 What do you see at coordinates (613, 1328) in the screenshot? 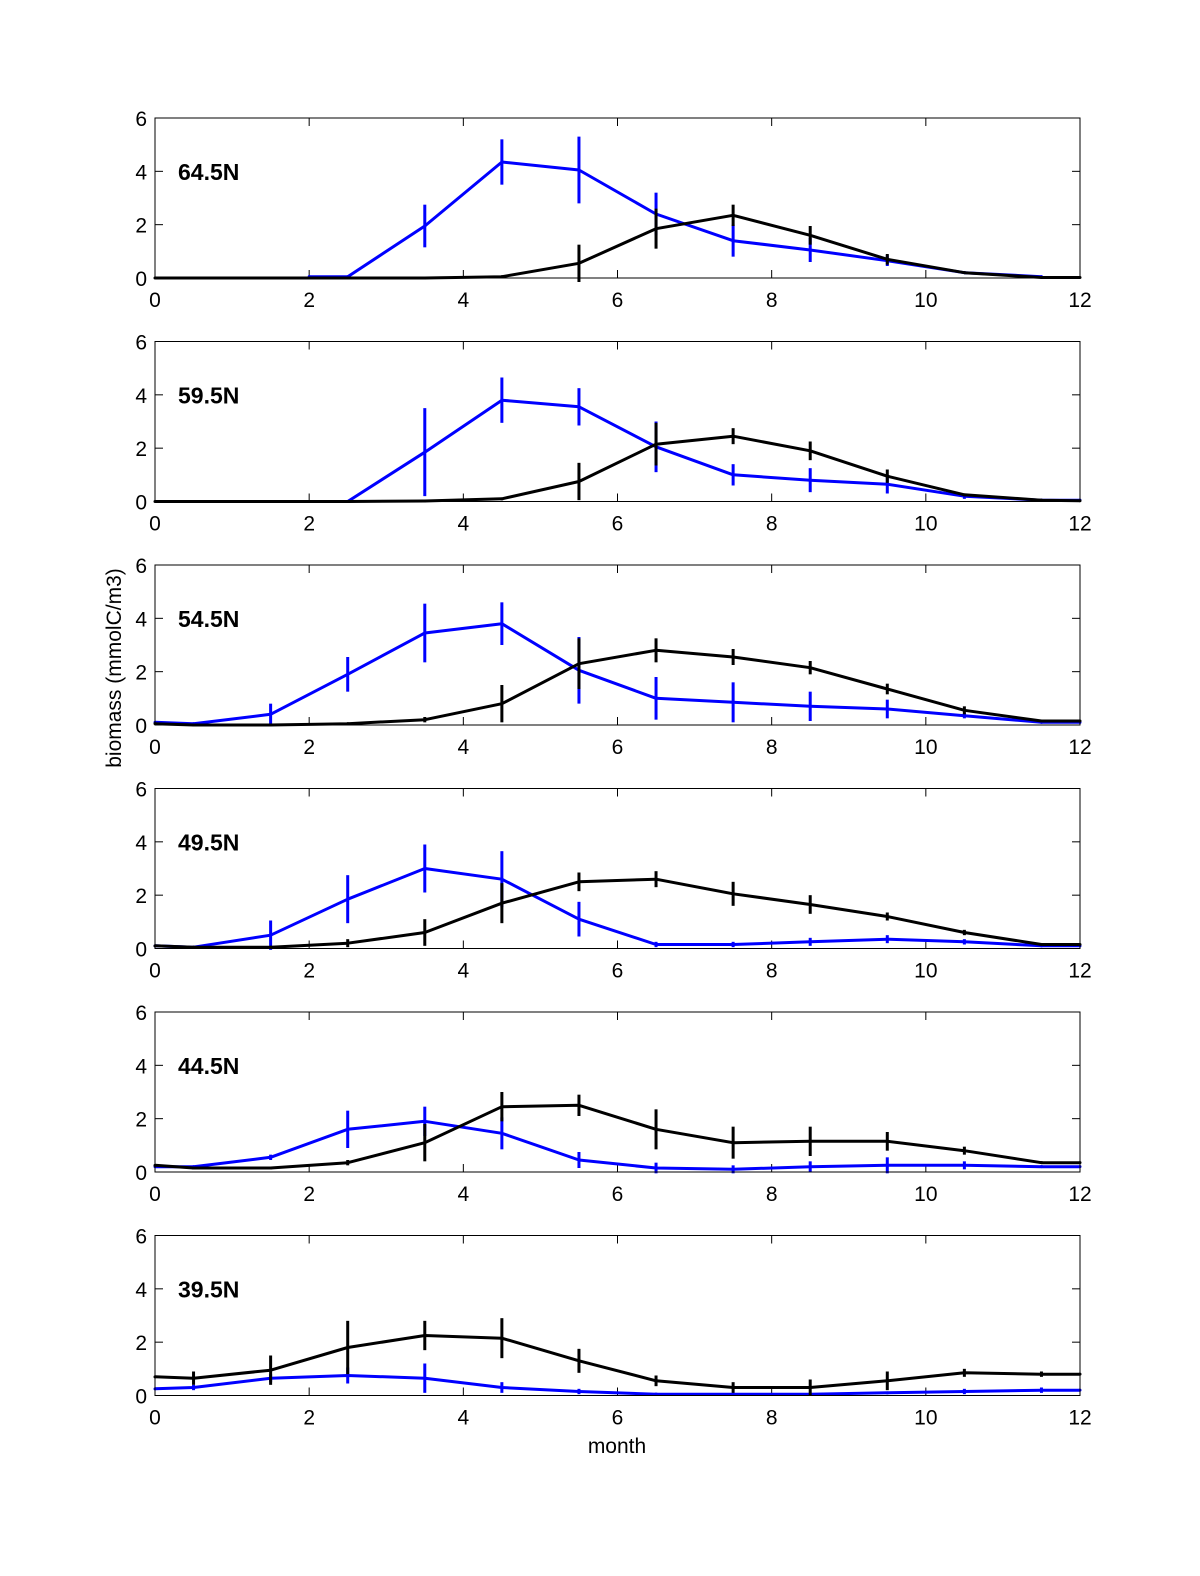
I see `panel-39-5n: 0 2 4 6 8 10 12 0 2 4 6 39.5N` at bounding box center [613, 1328].